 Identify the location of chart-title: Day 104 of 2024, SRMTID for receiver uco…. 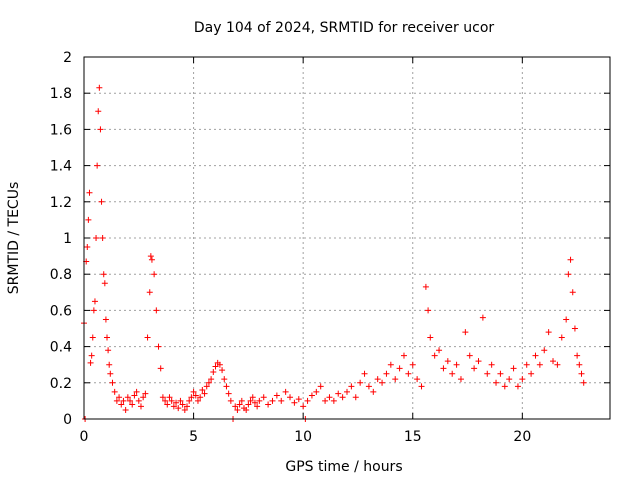
(344, 28).